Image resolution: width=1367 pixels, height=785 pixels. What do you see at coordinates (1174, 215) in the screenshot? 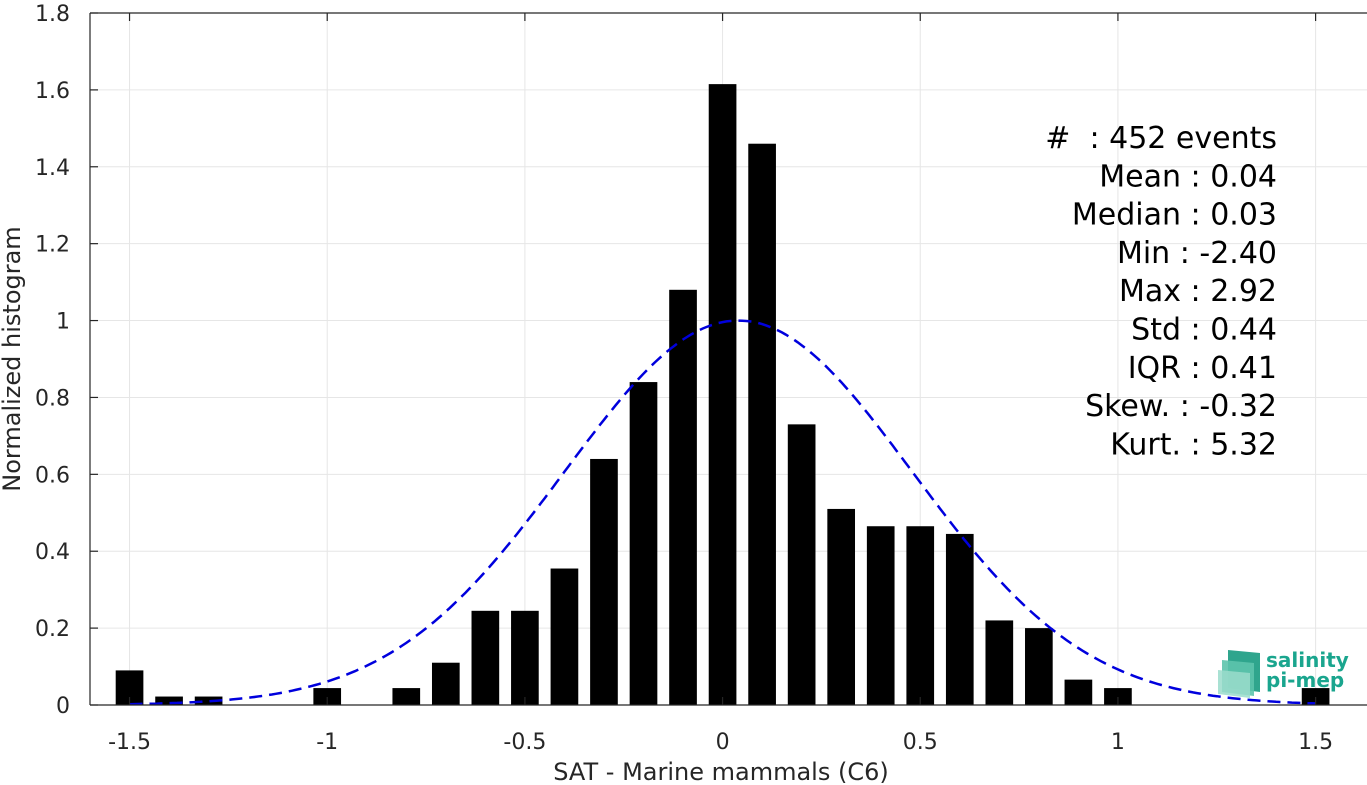
I see `stats-line-2: Median : 0.03` at bounding box center [1174, 215].